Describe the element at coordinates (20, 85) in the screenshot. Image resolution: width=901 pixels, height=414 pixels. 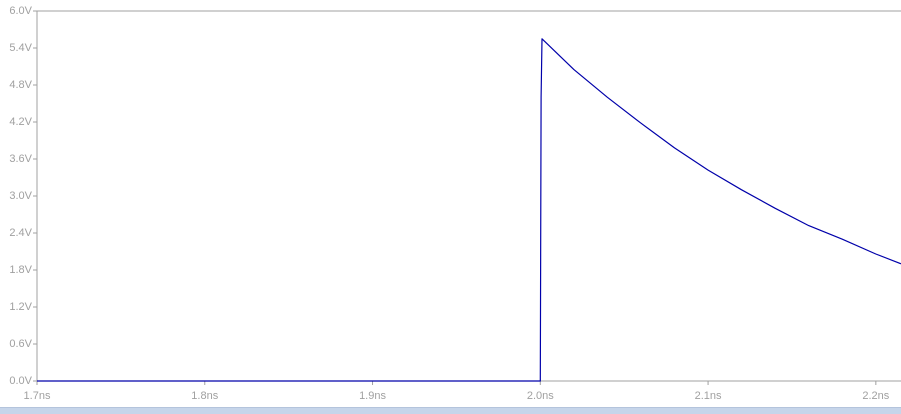
I see `y-tick-label: 4.8V` at that location.